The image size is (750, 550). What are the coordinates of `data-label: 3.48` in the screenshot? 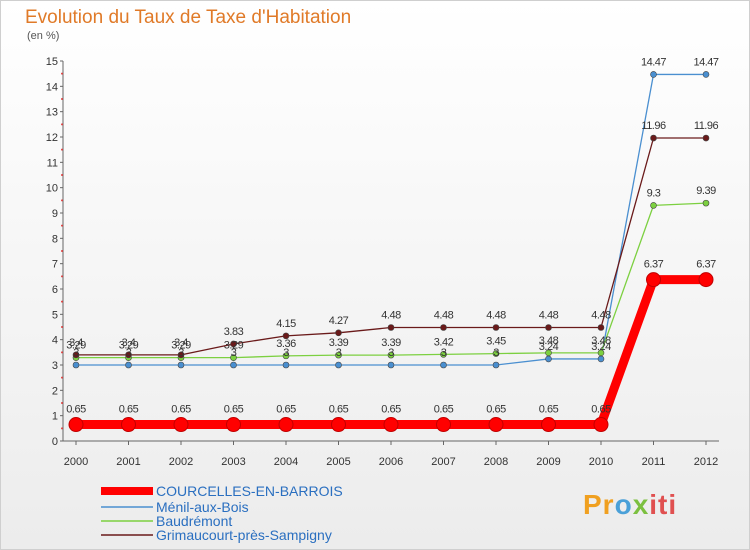 It's located at (549, 341).